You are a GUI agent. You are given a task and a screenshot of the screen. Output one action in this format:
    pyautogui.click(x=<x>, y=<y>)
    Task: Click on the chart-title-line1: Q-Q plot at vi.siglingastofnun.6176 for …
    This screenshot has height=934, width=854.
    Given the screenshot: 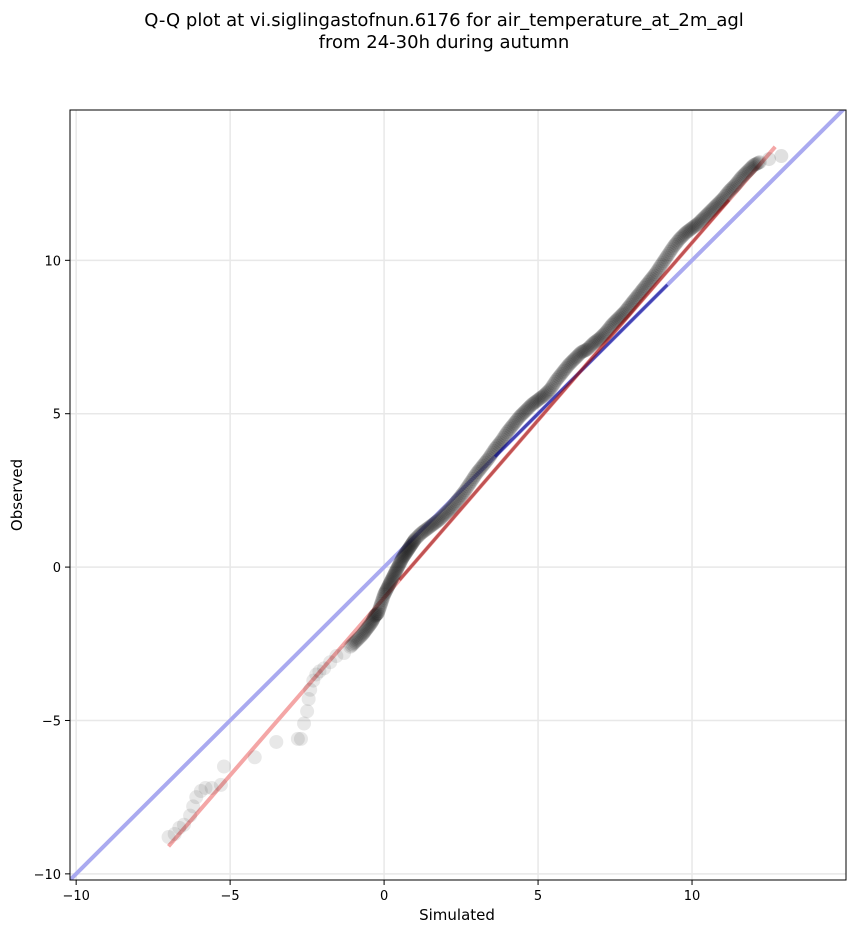 What is the action you would take?
    pyautogui.click(x=444, y=20)
    